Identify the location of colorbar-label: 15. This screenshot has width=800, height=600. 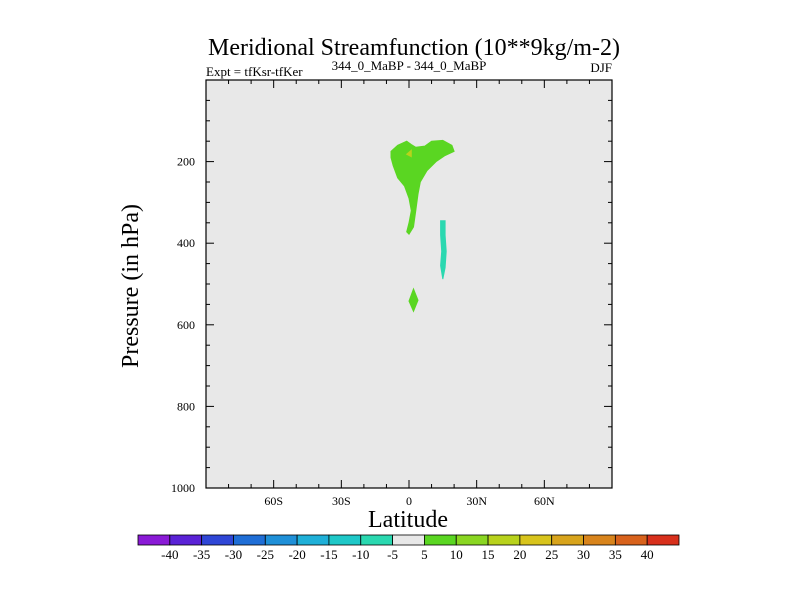
(488, 554).